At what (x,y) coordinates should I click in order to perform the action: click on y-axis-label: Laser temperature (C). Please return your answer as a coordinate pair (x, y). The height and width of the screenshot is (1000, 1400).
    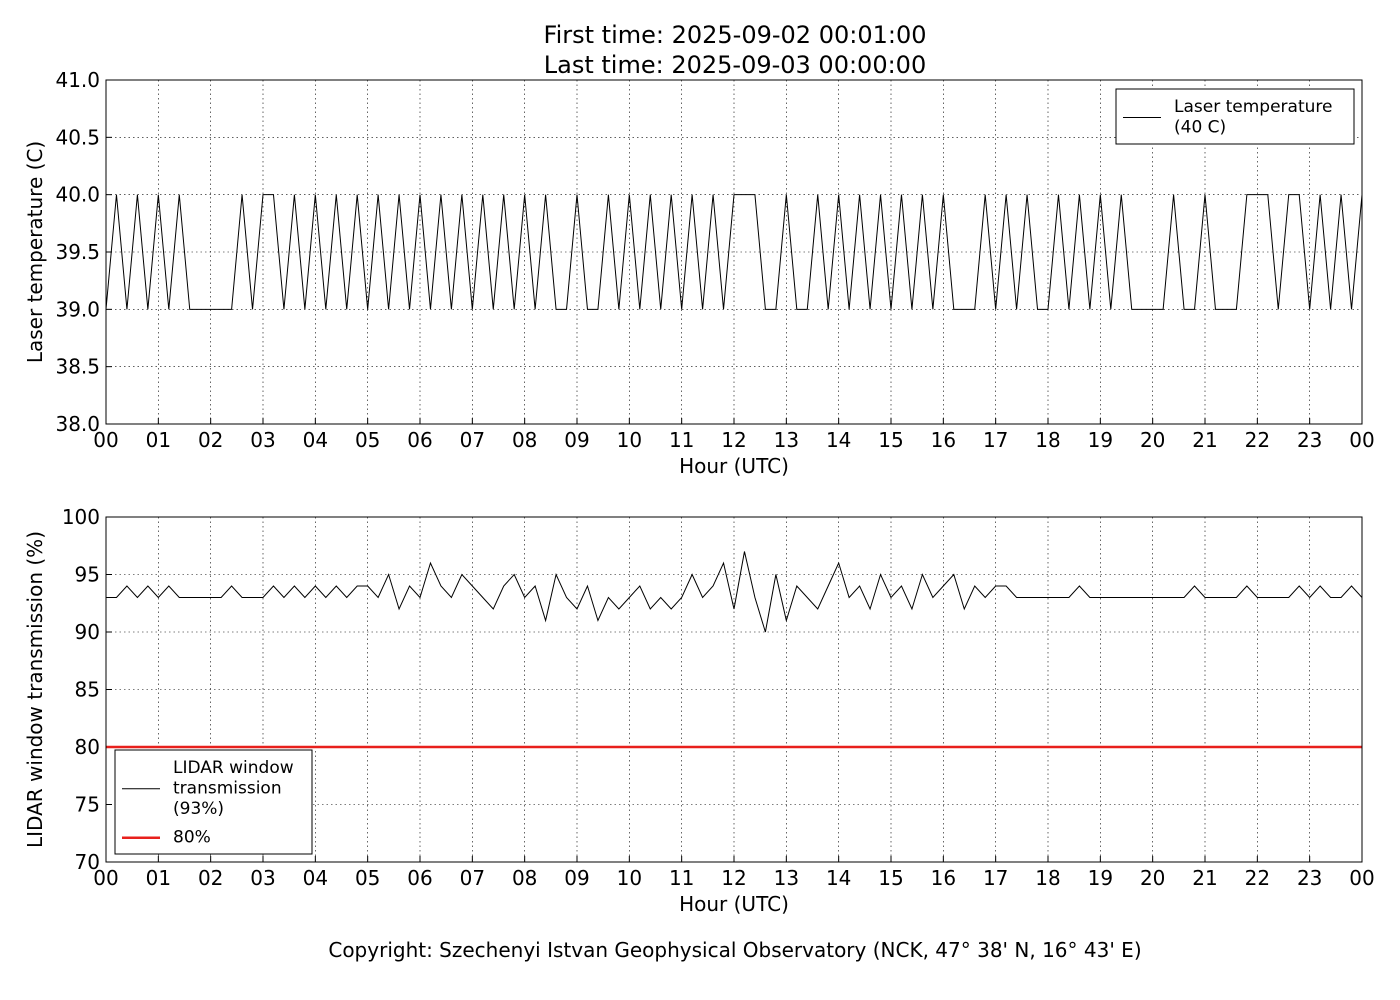
    Looking at the image, I should click on (35, 252).